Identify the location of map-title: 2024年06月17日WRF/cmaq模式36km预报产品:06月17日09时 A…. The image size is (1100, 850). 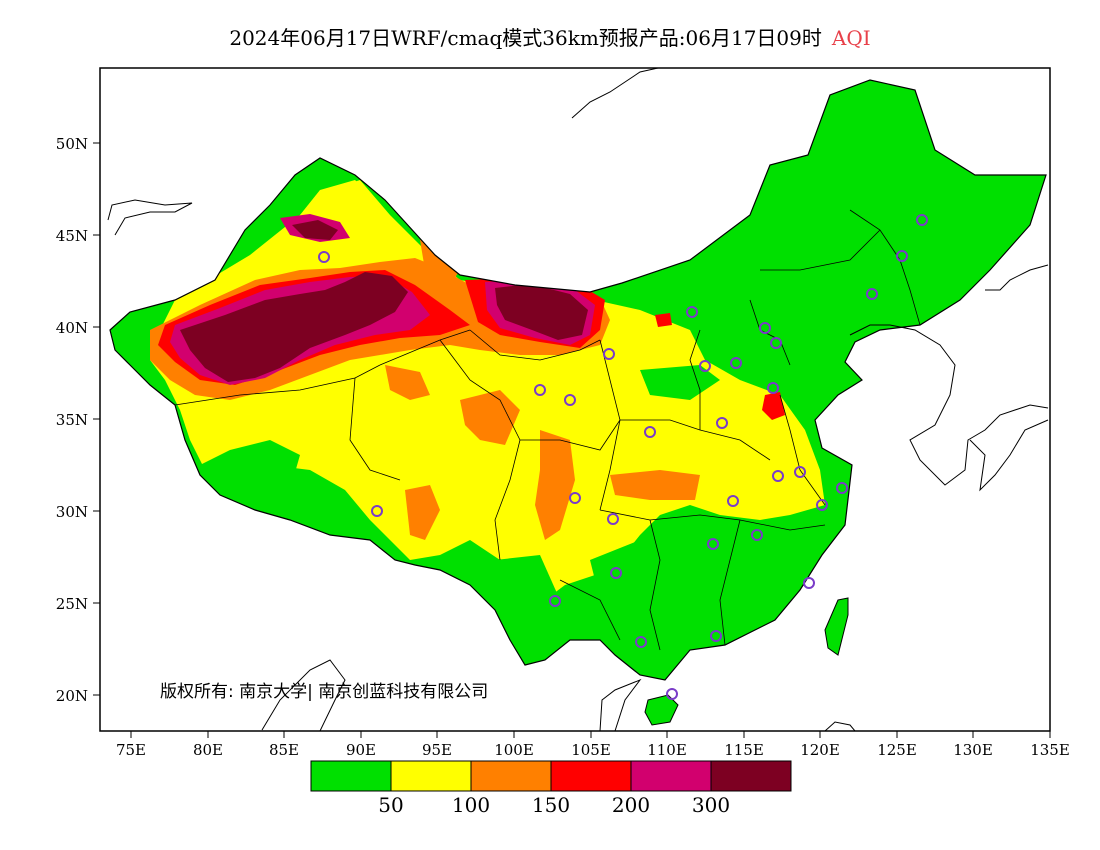
(550, 36).